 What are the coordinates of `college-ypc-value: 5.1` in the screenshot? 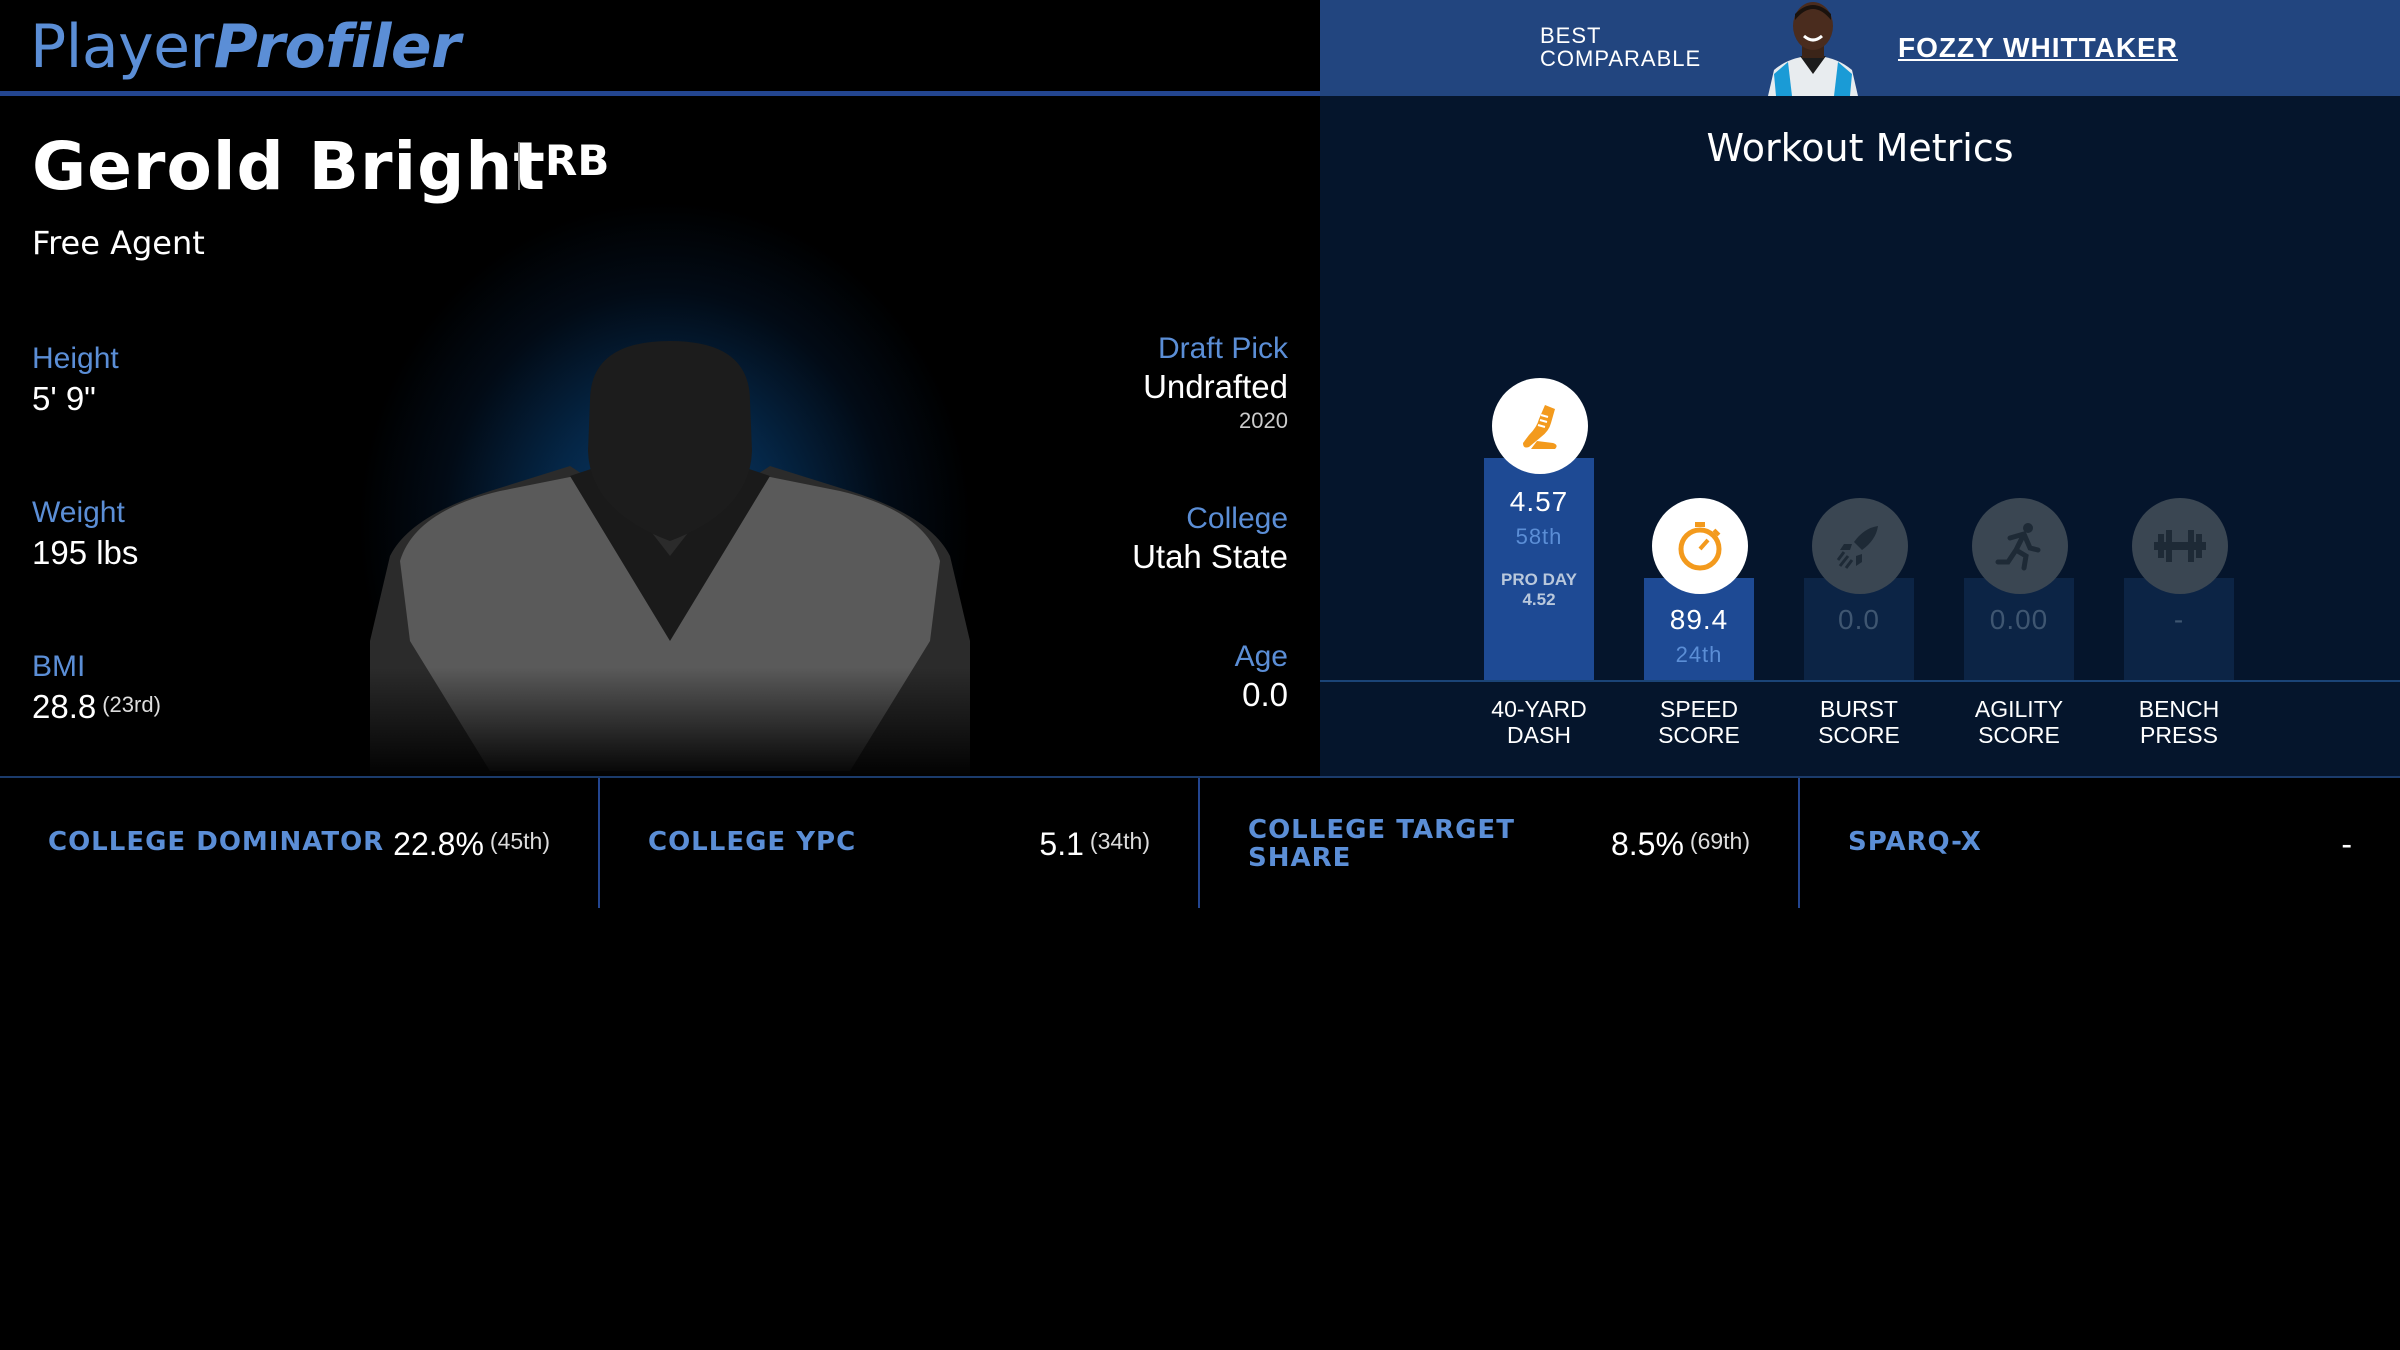 It's located at (1061, 844).